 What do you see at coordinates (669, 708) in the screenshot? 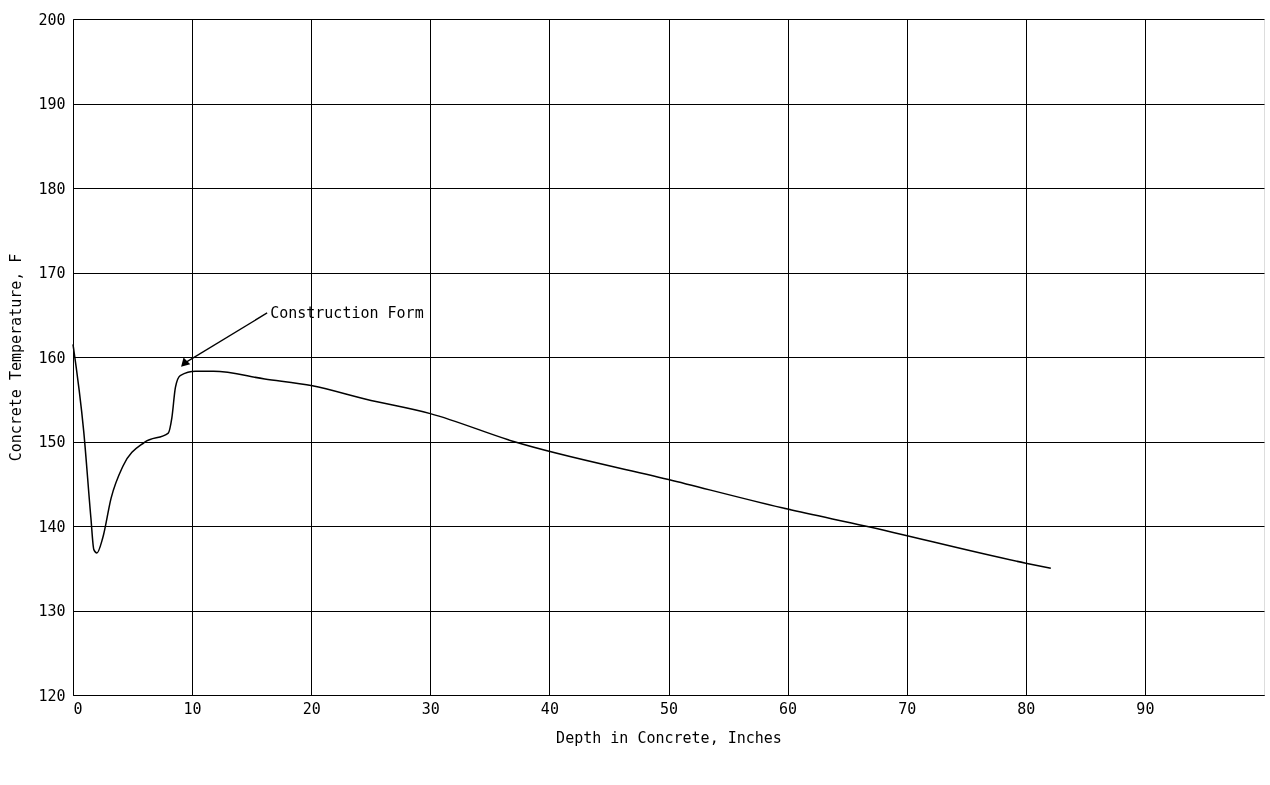
I see `x-tick-label: 50` at bounding box center [669, 708].